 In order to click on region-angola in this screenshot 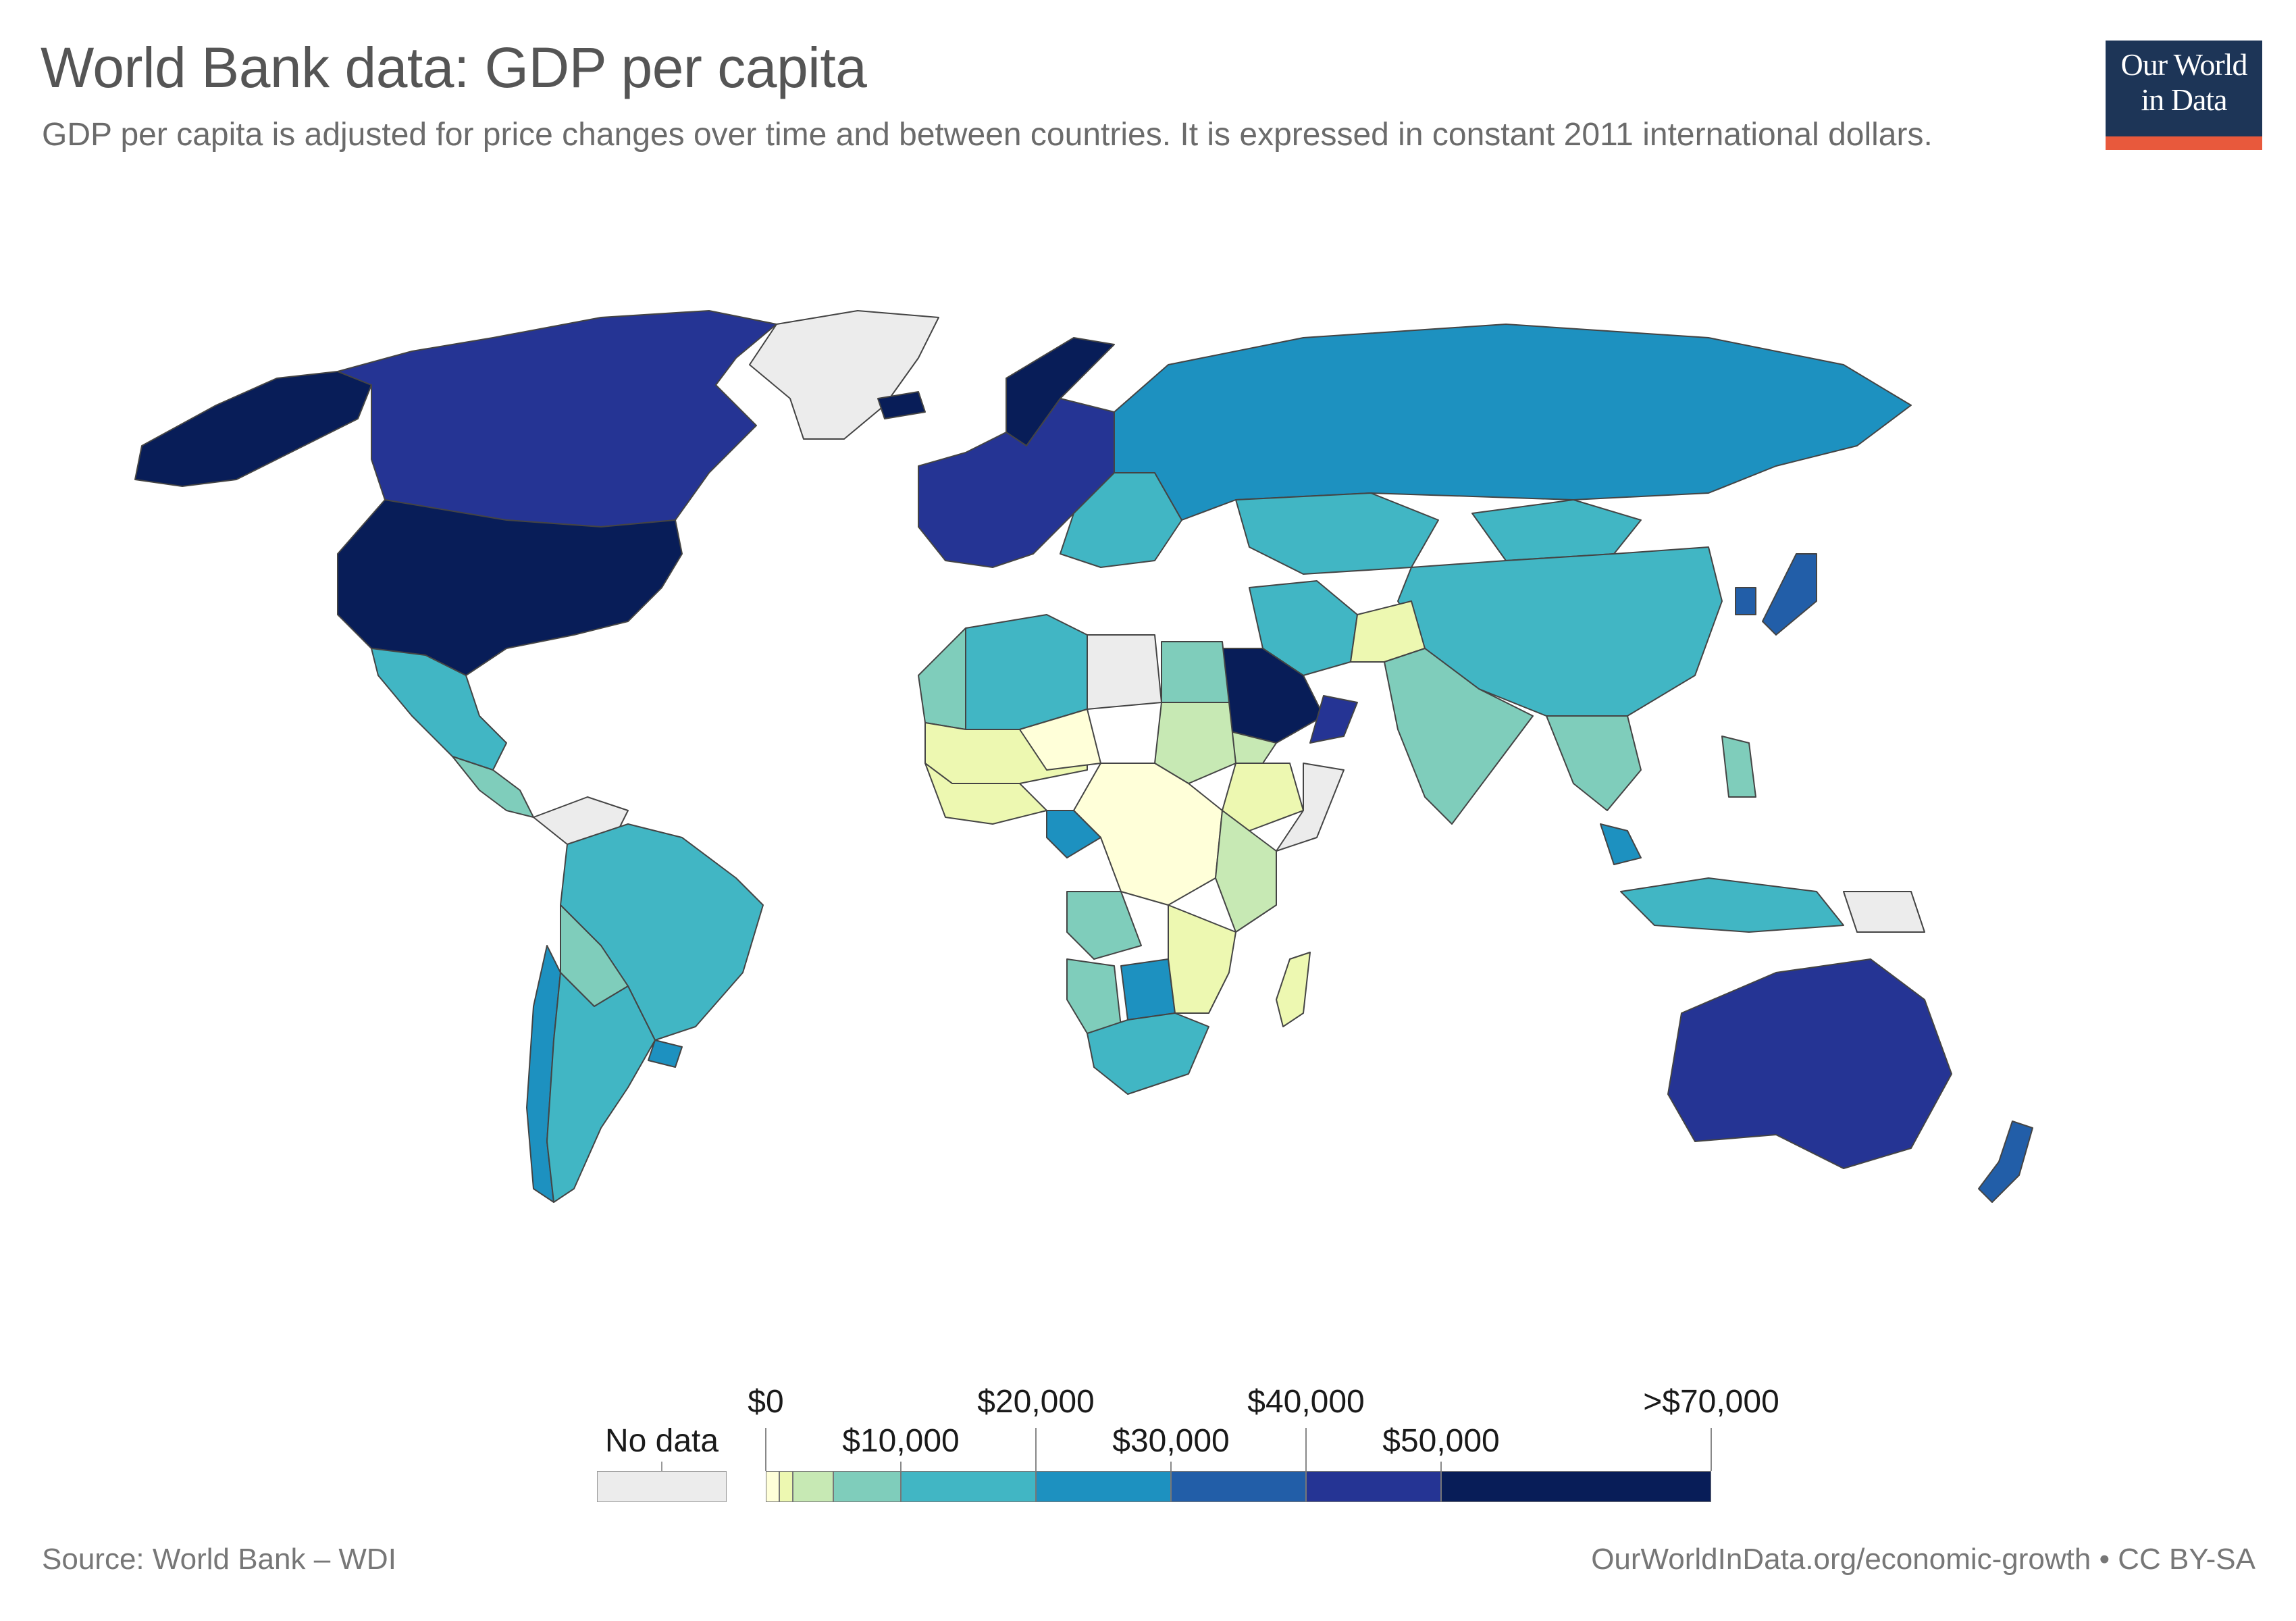, I will do `click(1104, 925)`.